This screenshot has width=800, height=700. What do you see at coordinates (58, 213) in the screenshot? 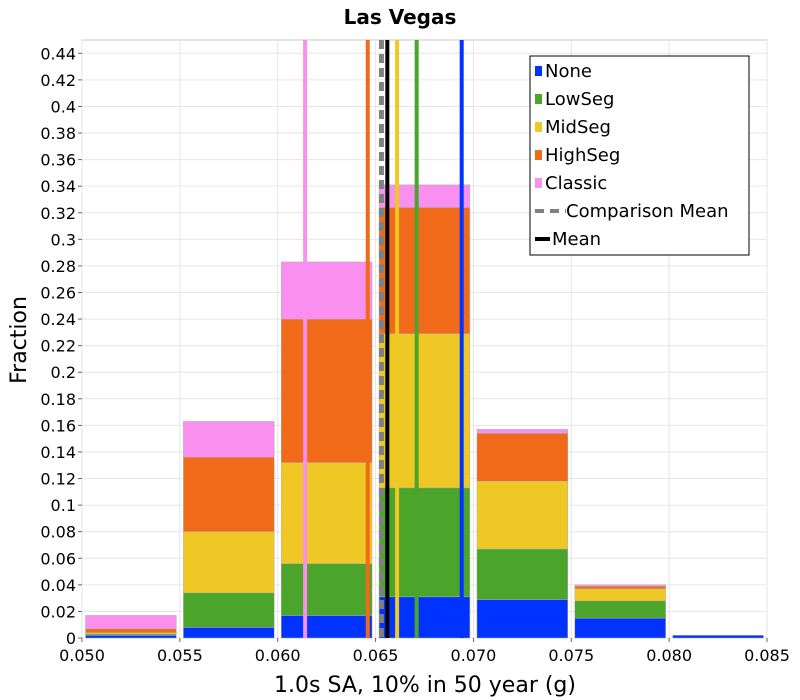
I see `y-tick-label: 0.32` at bounding box center [58, 213].